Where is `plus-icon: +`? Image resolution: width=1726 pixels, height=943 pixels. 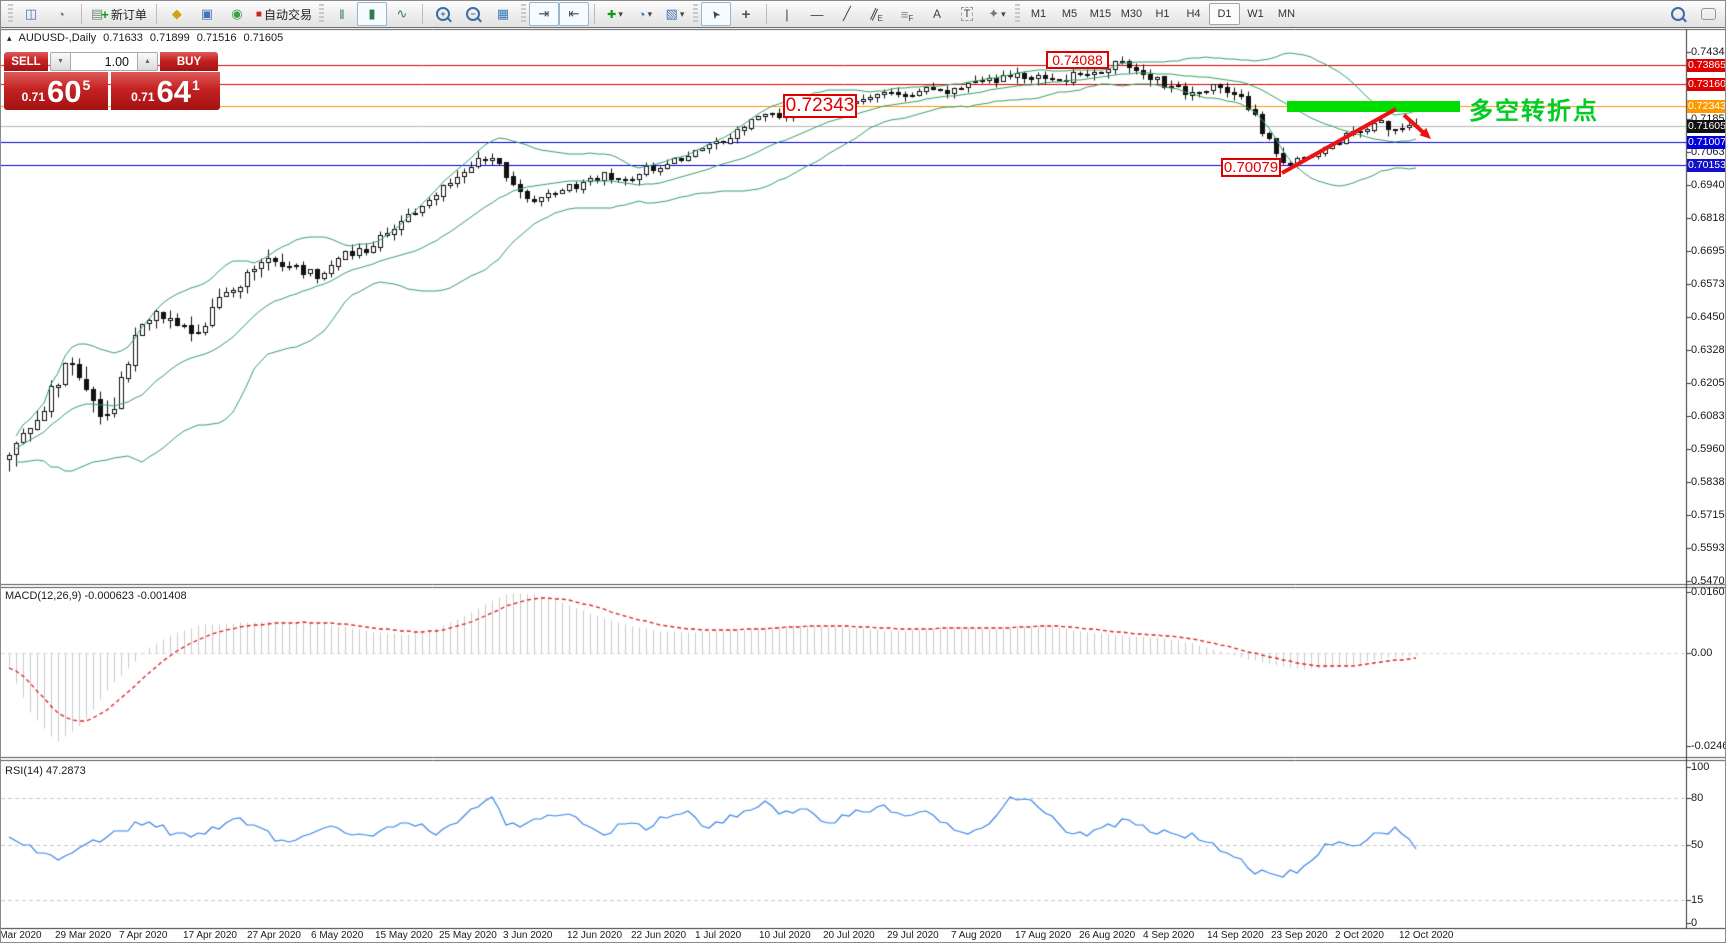
plus-icon: + is located at coordinates (105, 14).